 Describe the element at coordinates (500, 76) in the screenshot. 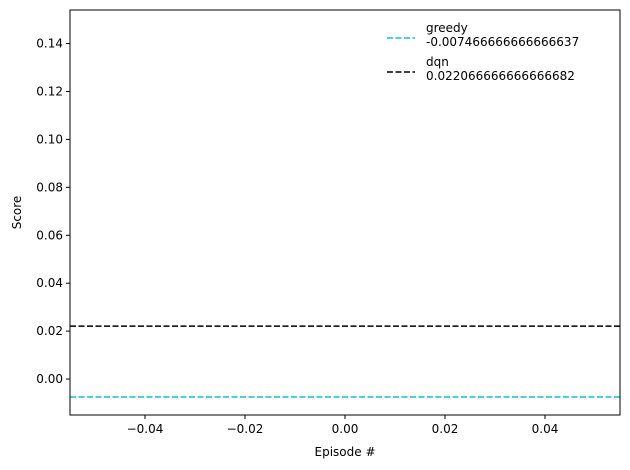

I see `legend-label-1-line-1: 0.022066666666666682` at that location.